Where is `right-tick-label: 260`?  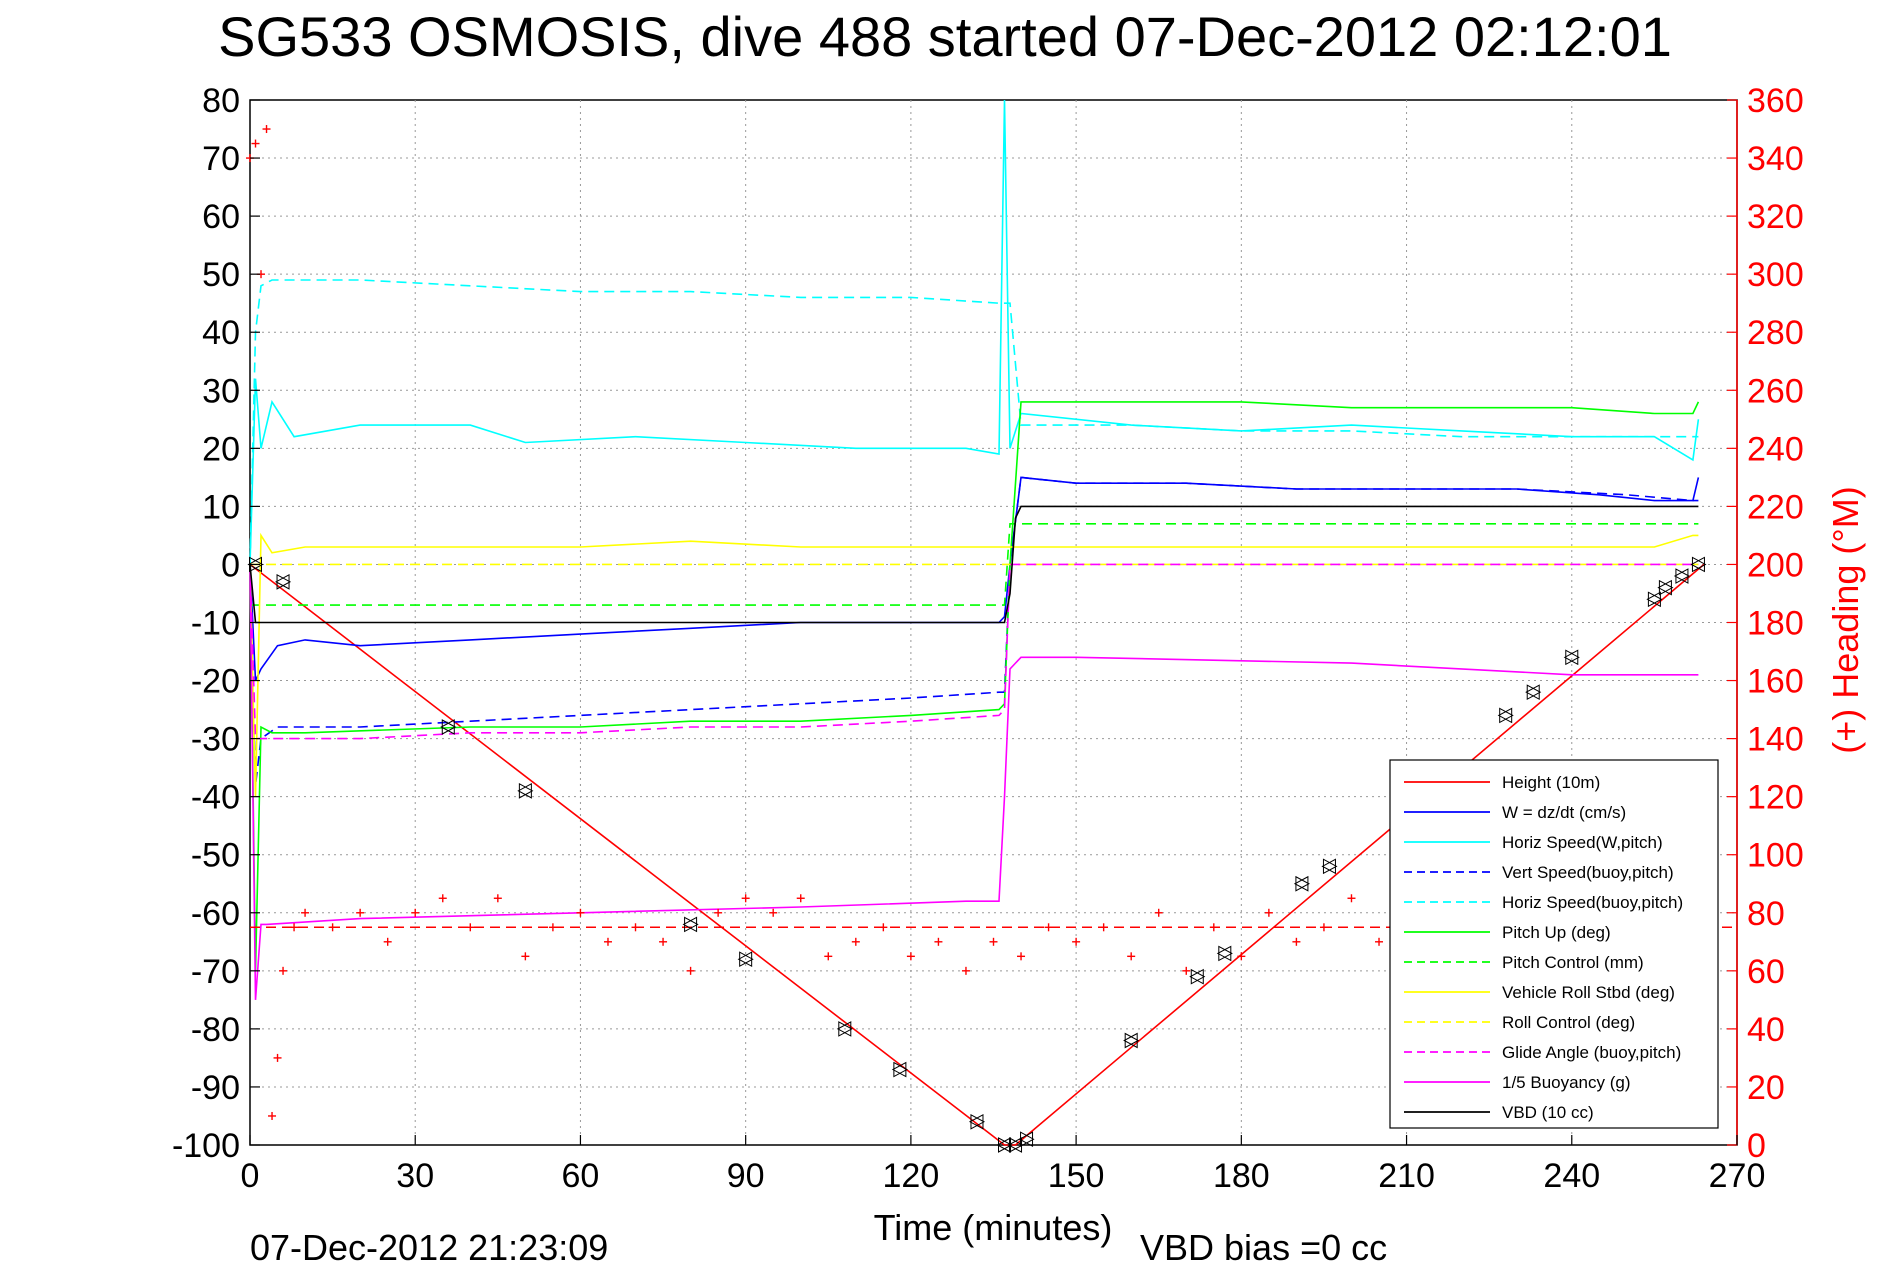 right-tick-label: 260 is located at coordinates (1775, 391).